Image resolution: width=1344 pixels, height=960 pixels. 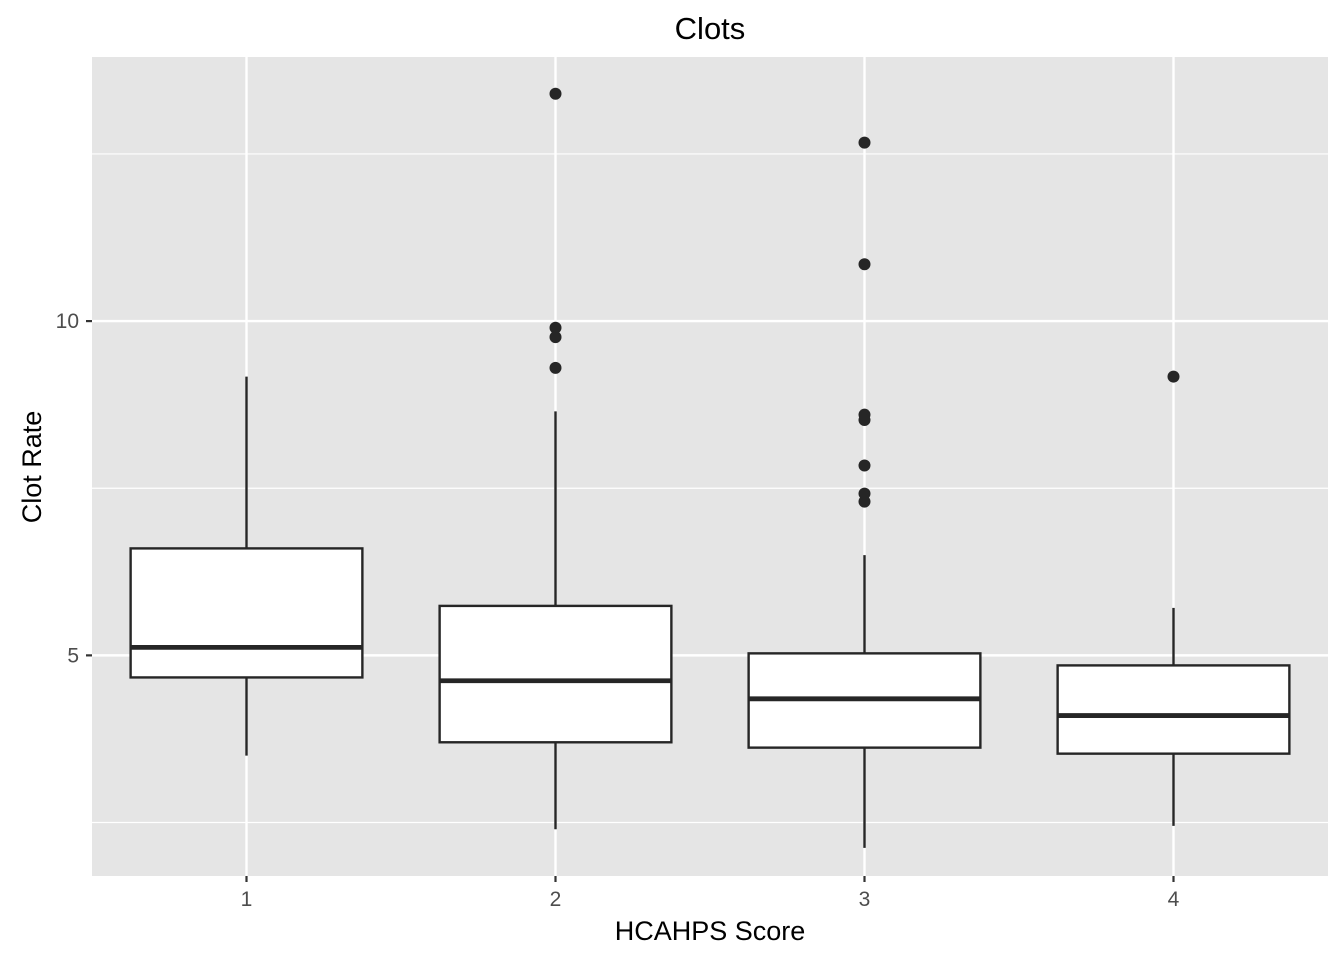 What do you see at coordinates (865, 899) in the screenshot?
I see `x-tick-label: 3` at bounding box center [865, 899].